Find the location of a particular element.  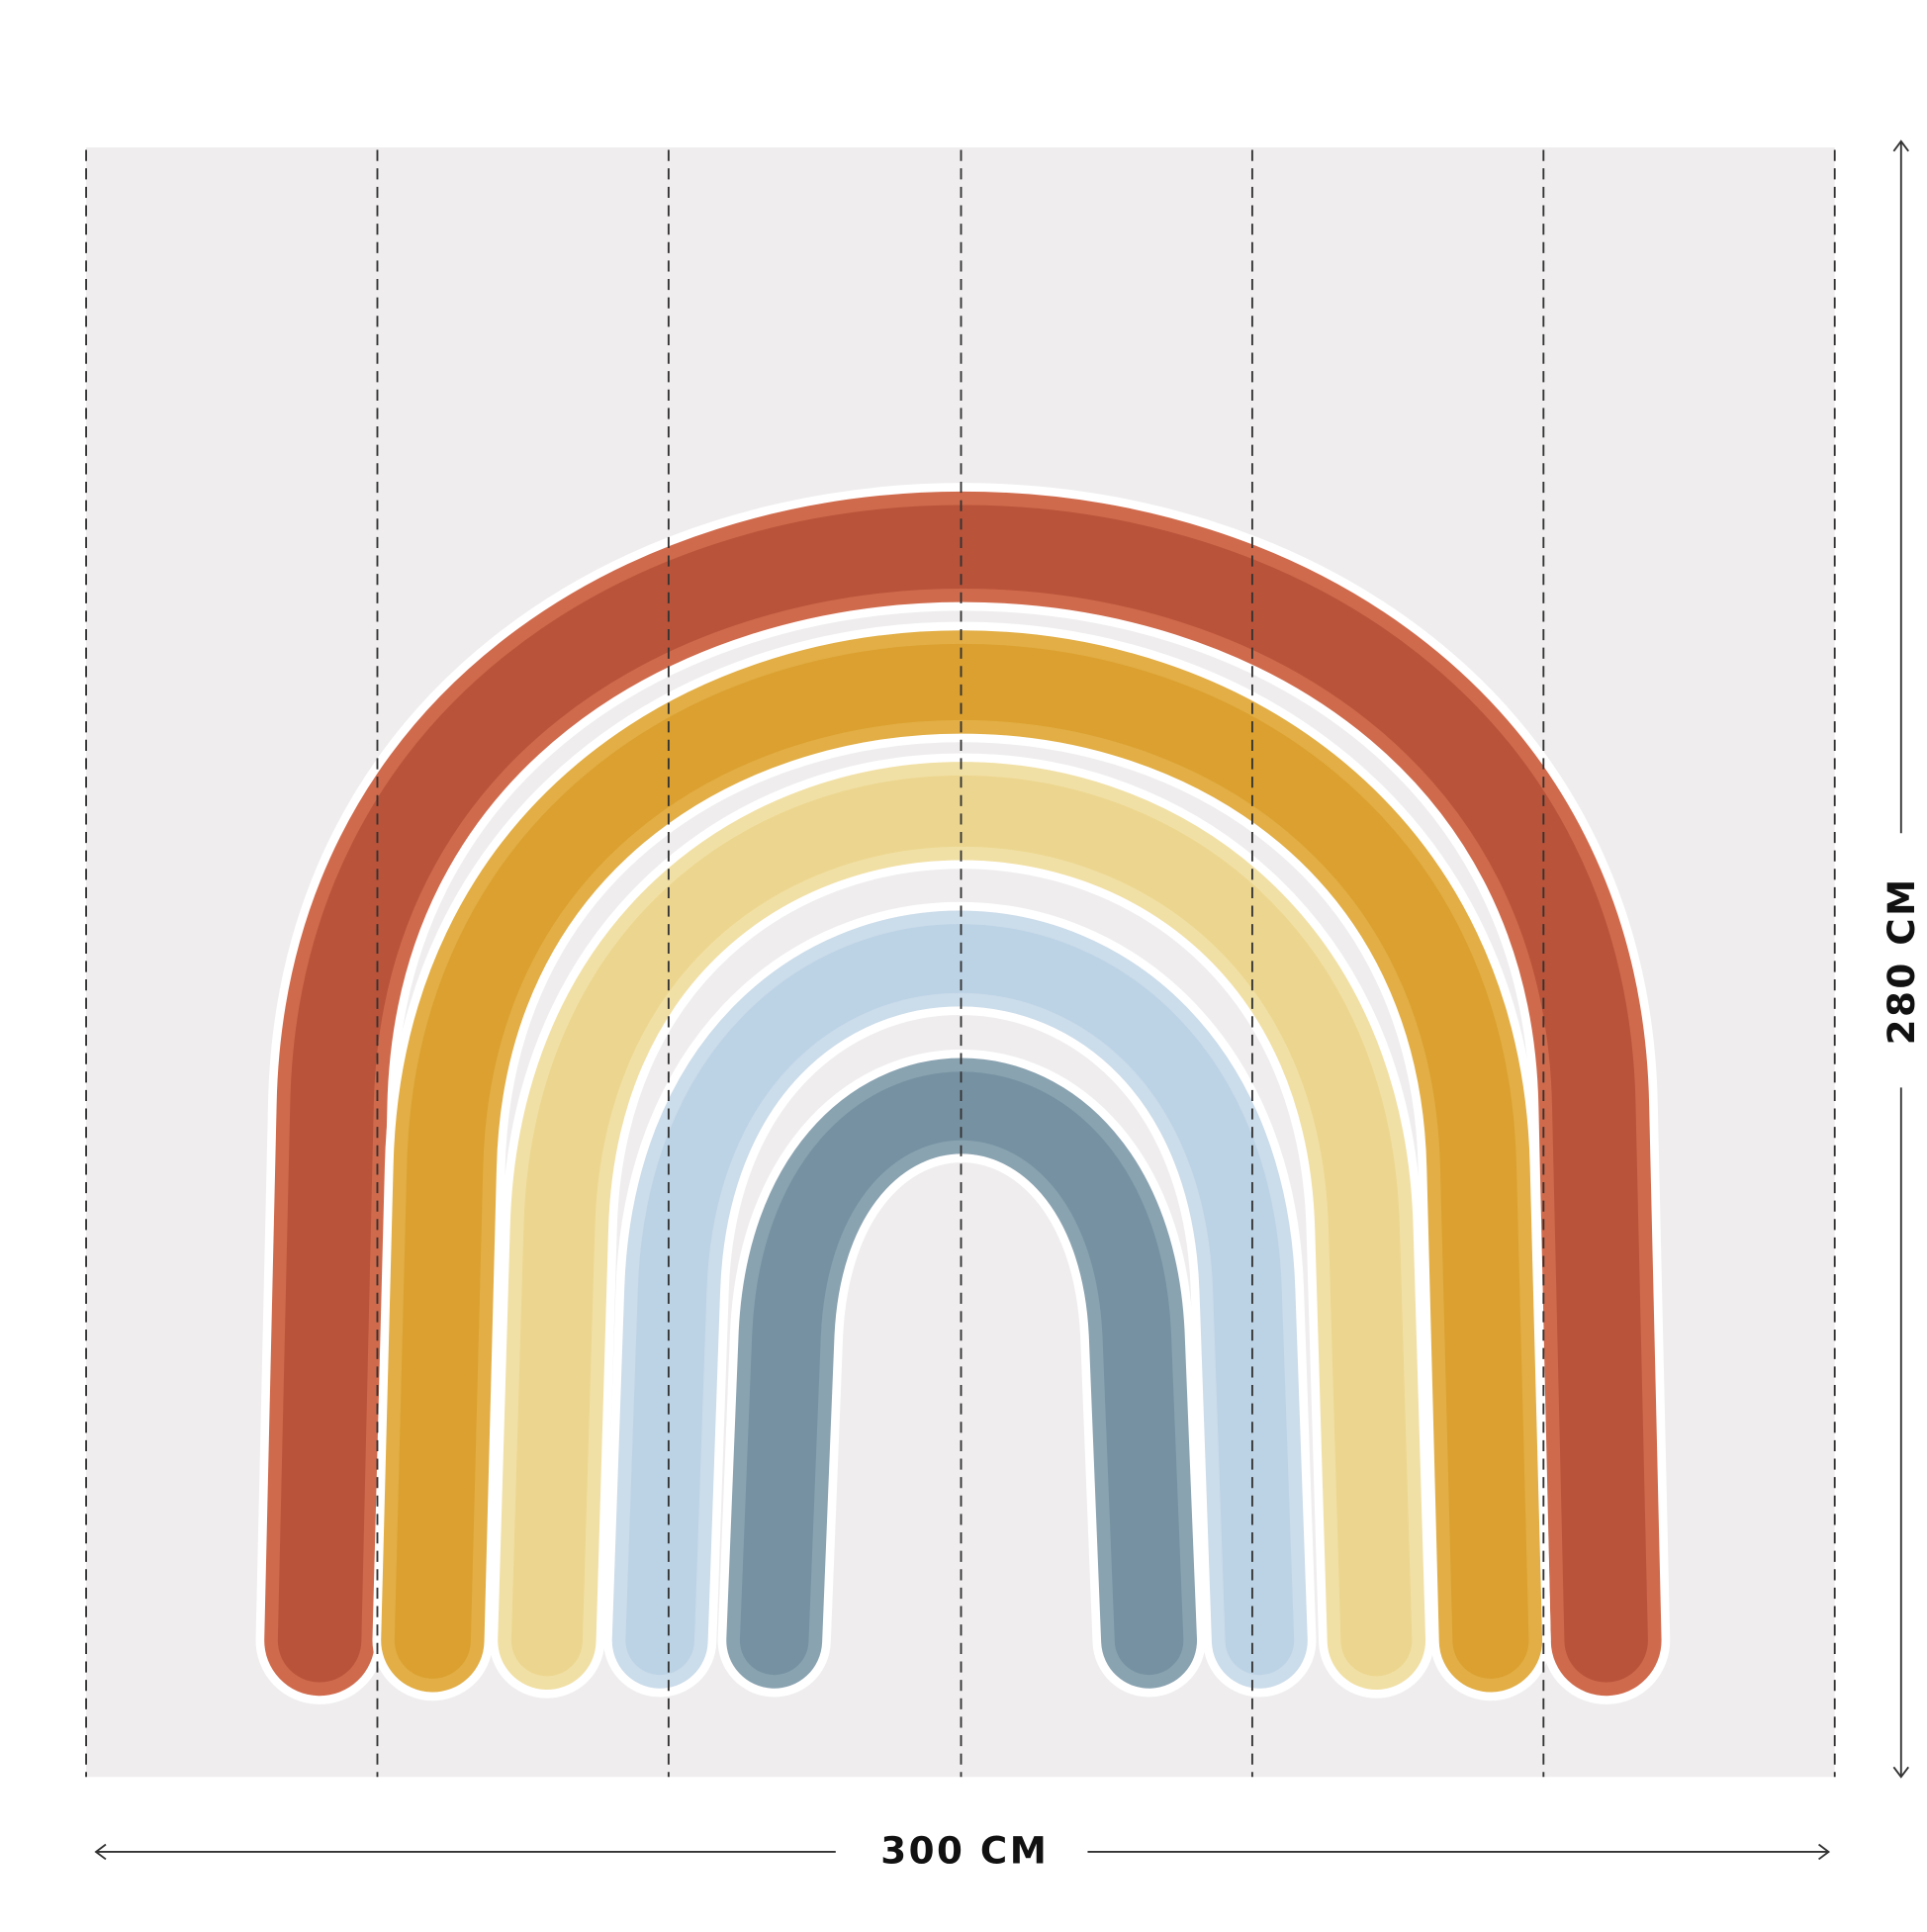

width-label: 300 CM is located at coordinates (964, 1851).